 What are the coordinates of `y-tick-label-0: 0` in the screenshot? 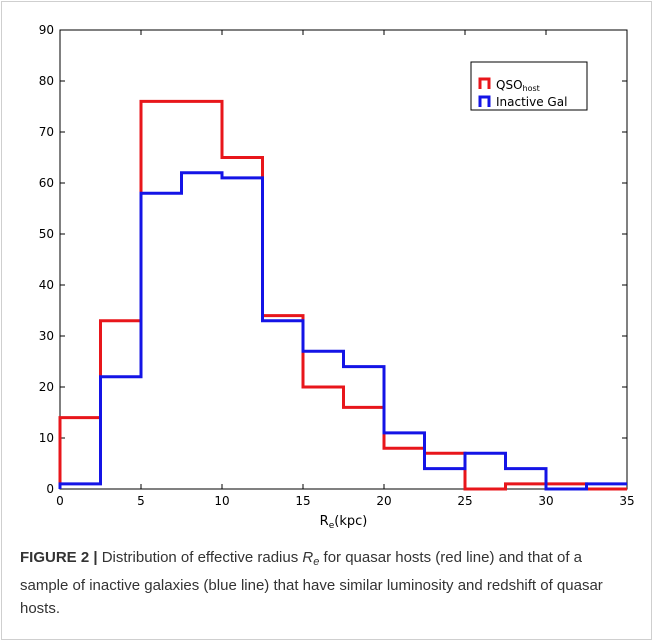 It's located at (50, 489).